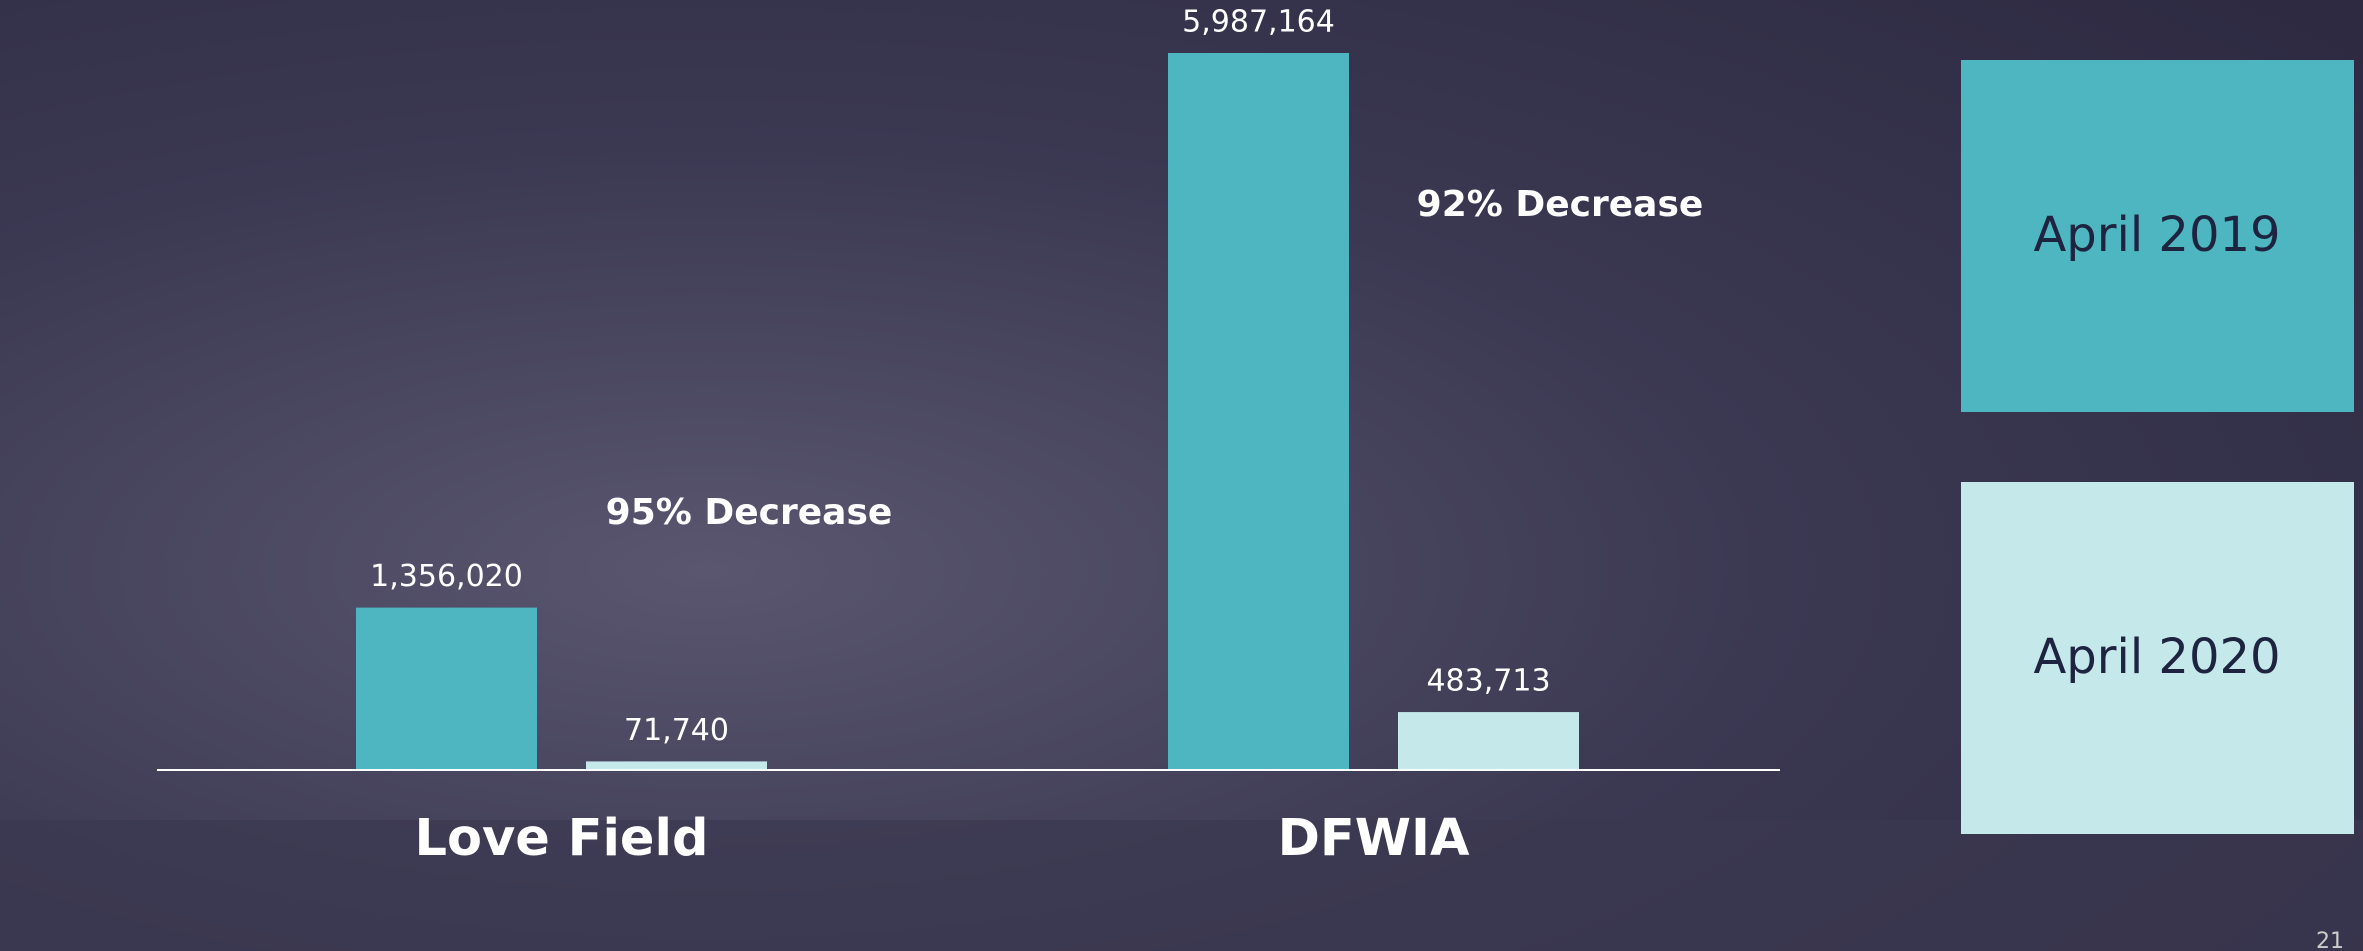 Image resolution: width=2363 pixels, height=951 pixels. I want to click on category-label: Love Field, so click(561, 838).